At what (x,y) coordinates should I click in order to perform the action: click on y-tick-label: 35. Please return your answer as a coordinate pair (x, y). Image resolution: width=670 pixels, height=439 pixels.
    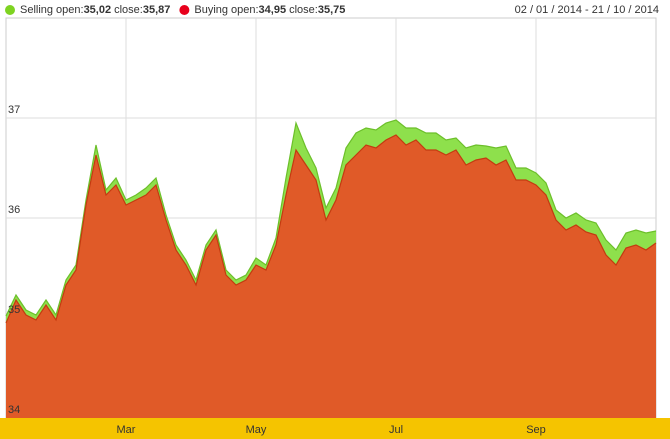
    Looking at the image, I should click on (14, 310).